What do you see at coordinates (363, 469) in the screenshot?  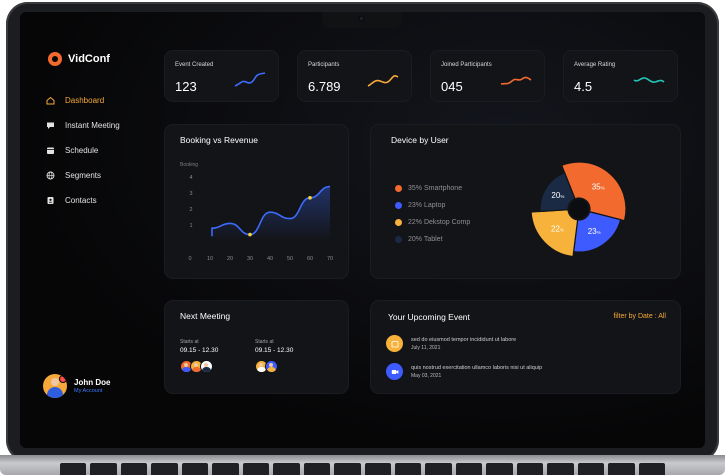 I see `keyboard-row` at bounding box center [363, 469].